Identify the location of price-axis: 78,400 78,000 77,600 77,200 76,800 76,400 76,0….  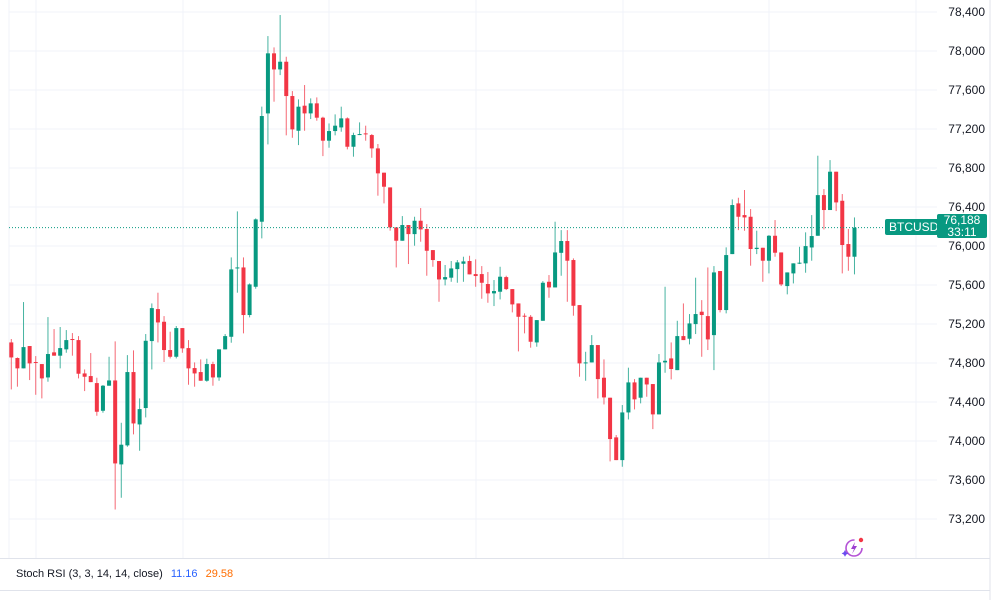
(966, 265).